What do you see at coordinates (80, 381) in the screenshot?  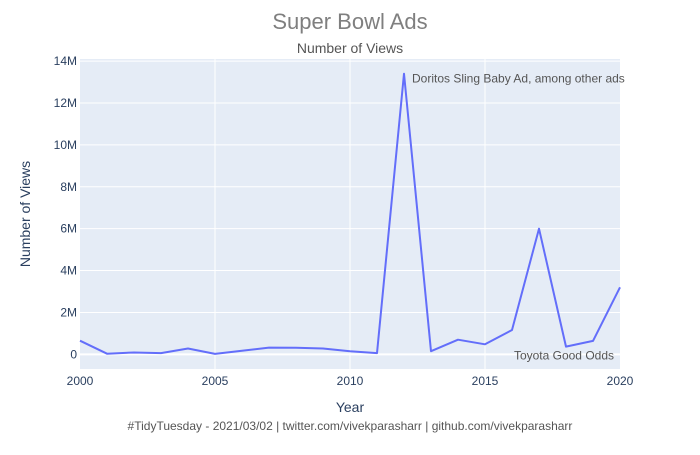 I see `x-tick-label: 2000` at bounding box center [80, 381].